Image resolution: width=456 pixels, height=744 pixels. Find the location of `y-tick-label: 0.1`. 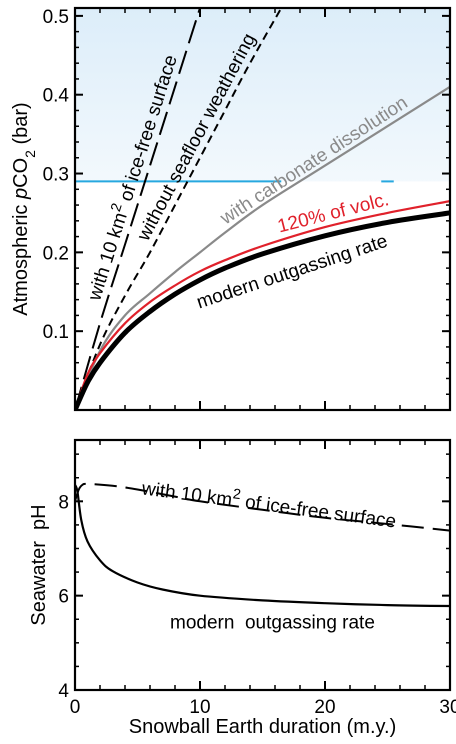

y-tick-label: 0.1 is located at coordinates (56, 332).